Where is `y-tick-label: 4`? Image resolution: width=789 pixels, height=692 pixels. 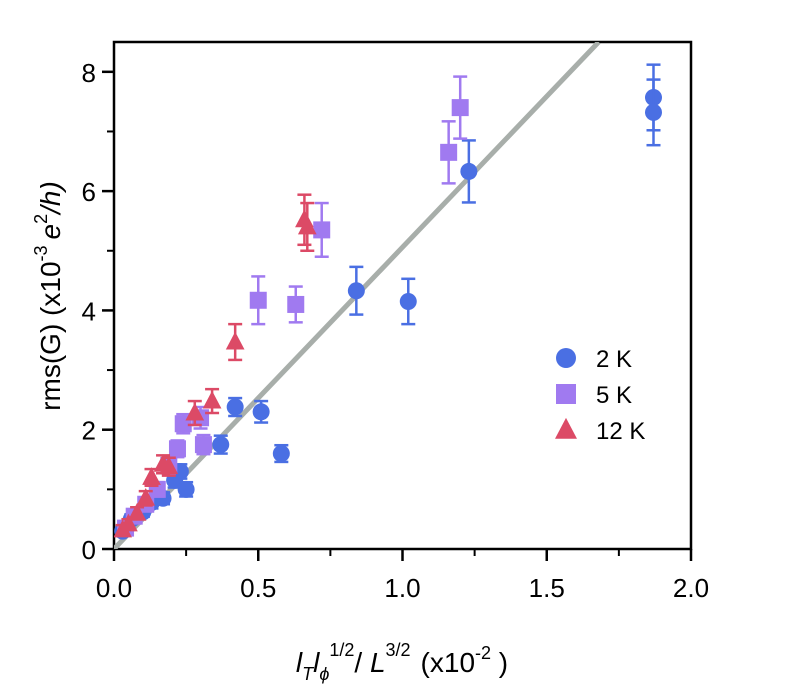 y-tick-label: 4 is located at coordinates (89, 311).